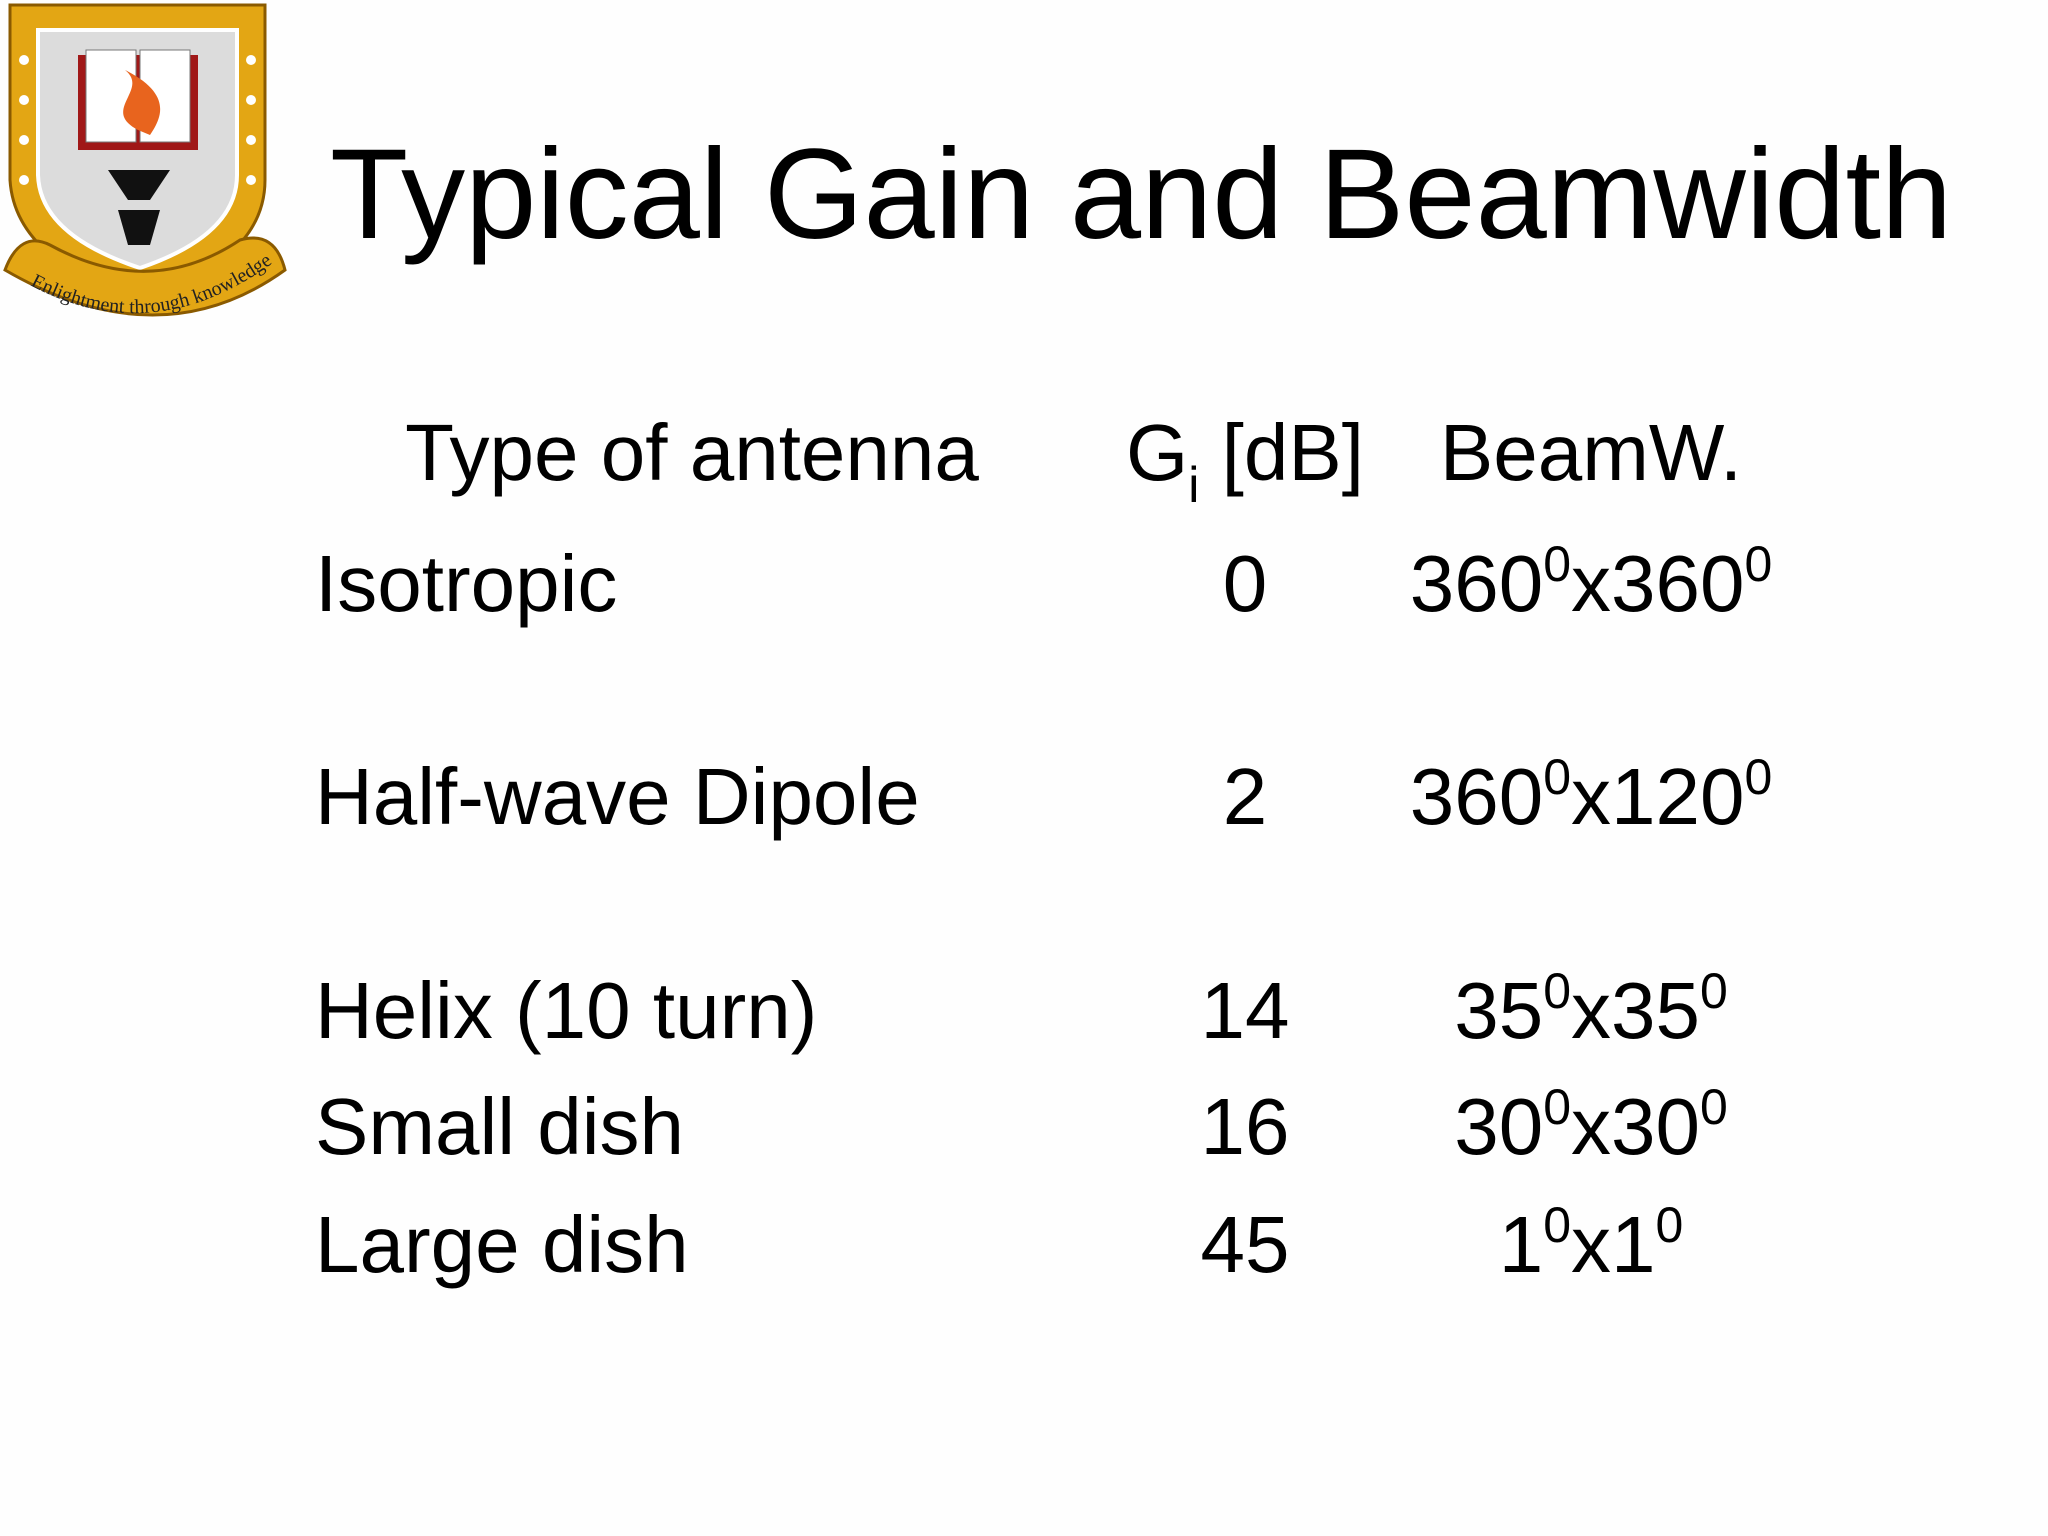  What do you see at coordinates (145, 160) in the screenshot?
I see `crest-logo: Enlightment through knowledge` at bounding box center [145, 160].